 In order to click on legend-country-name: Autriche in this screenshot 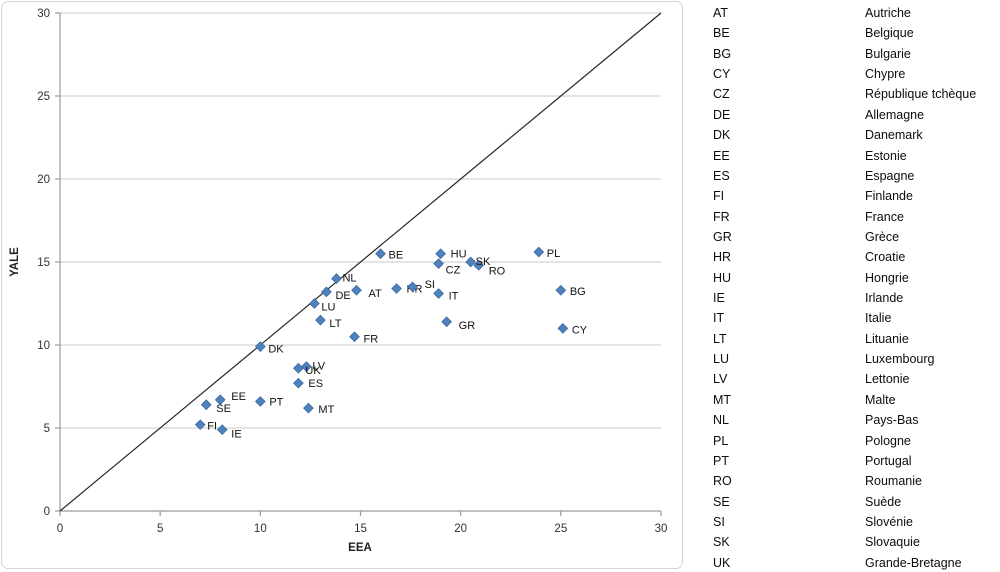, I will do `click(888, 13)`.